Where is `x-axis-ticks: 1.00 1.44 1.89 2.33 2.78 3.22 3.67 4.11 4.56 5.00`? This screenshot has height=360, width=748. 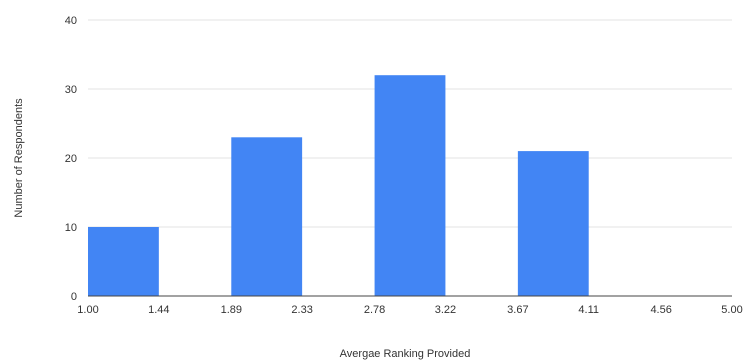 x-axis-ticks: 1.00 1.44 1.89 2.33 2.78 3.22 3.67 4.11 4.56 5.00 is located at coordinates (409, 310).